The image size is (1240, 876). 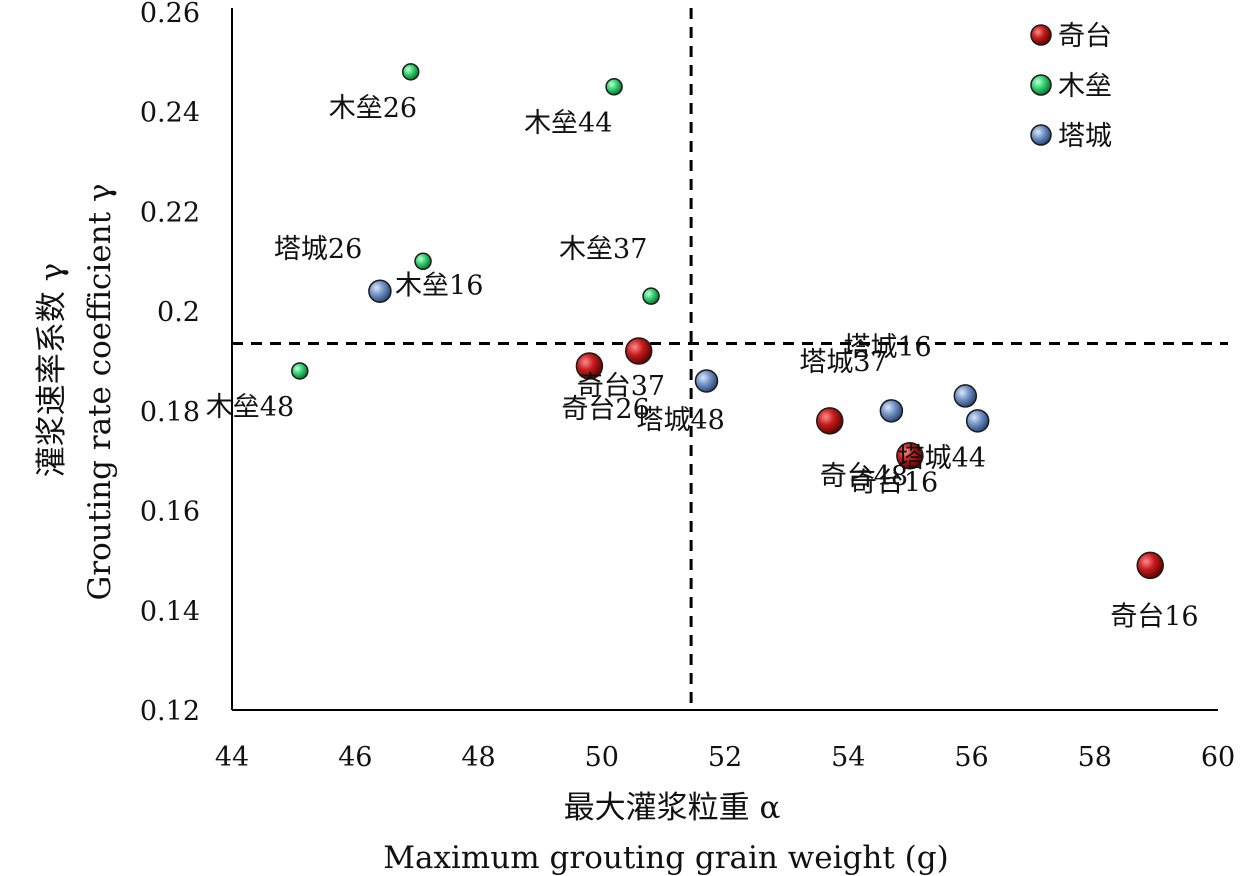 What do you see at coordinates (52, 370) in the screenshot?
I see `y-axis-title-cn: 灌浆速率系数 γ` at bounding box center [52, 370].